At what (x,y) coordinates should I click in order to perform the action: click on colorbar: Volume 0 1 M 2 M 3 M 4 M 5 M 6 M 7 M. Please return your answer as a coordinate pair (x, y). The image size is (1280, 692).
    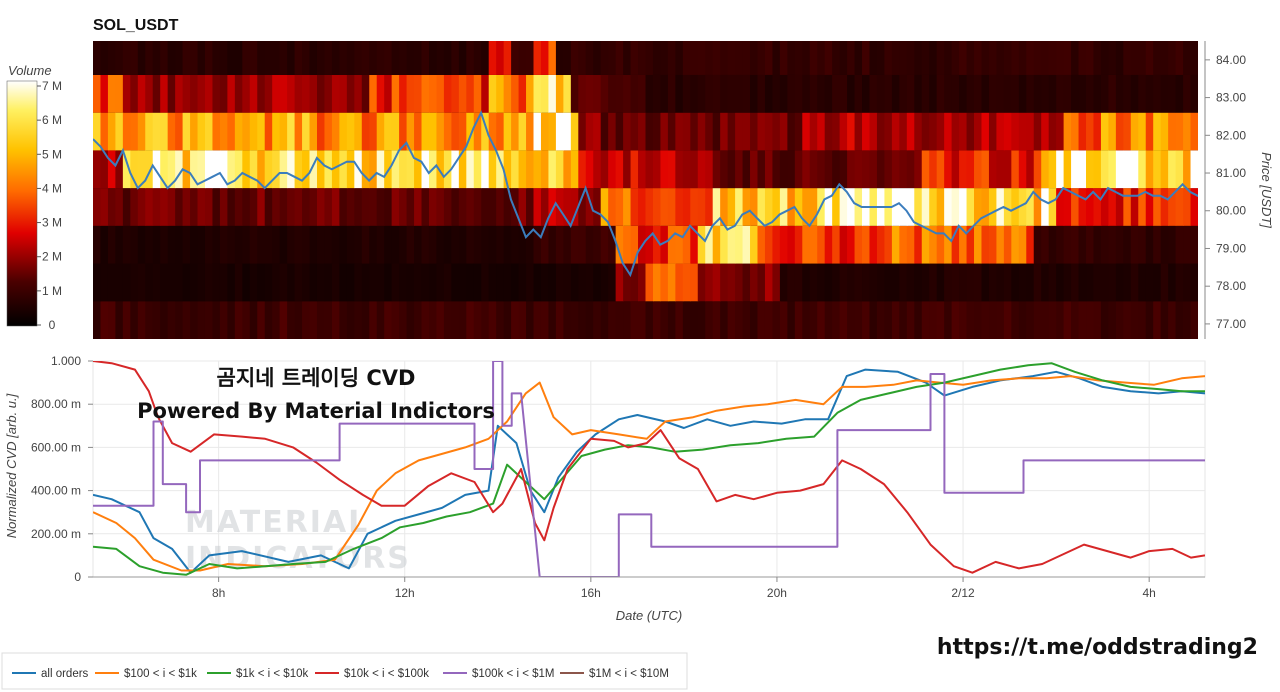
    Looking at the image, I should click on (34, 197).